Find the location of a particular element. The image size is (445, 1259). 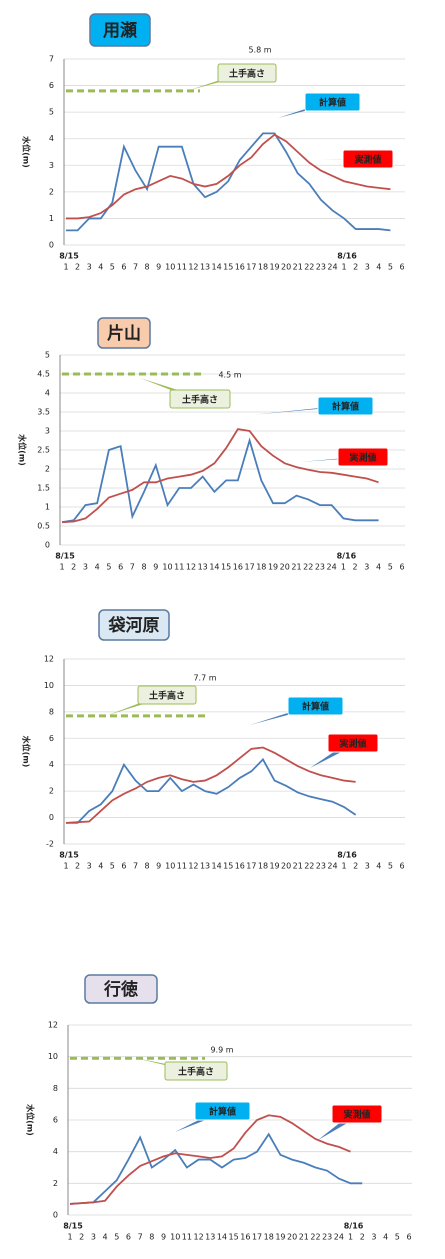

x-tick-label: 18 is located at coordinates (263, 866).